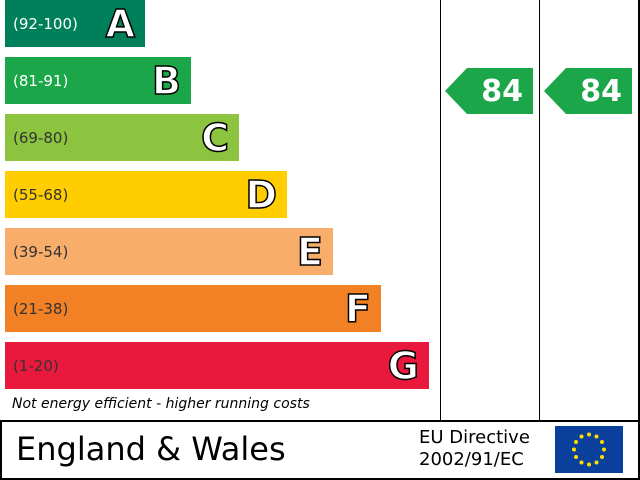 The width and height of the screenshot is (640, 480). Describe the element at coordinates (320, 421) in the screenshot. I see `frame-footer-top` at that location.